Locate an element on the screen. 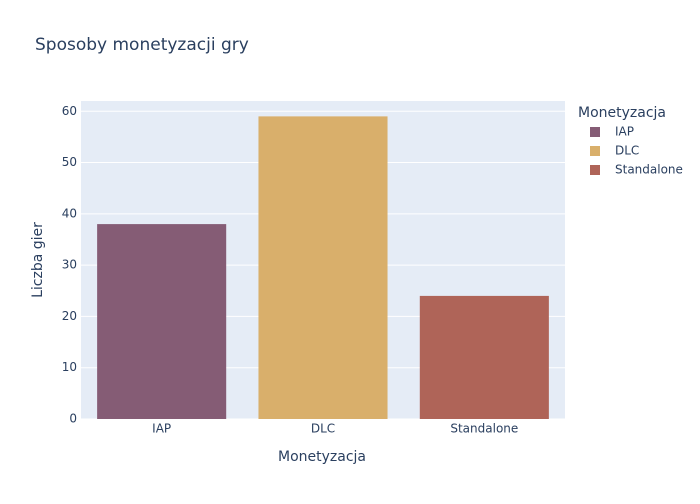  x-tick-label: Standalone is located at coordinates (484, 429).